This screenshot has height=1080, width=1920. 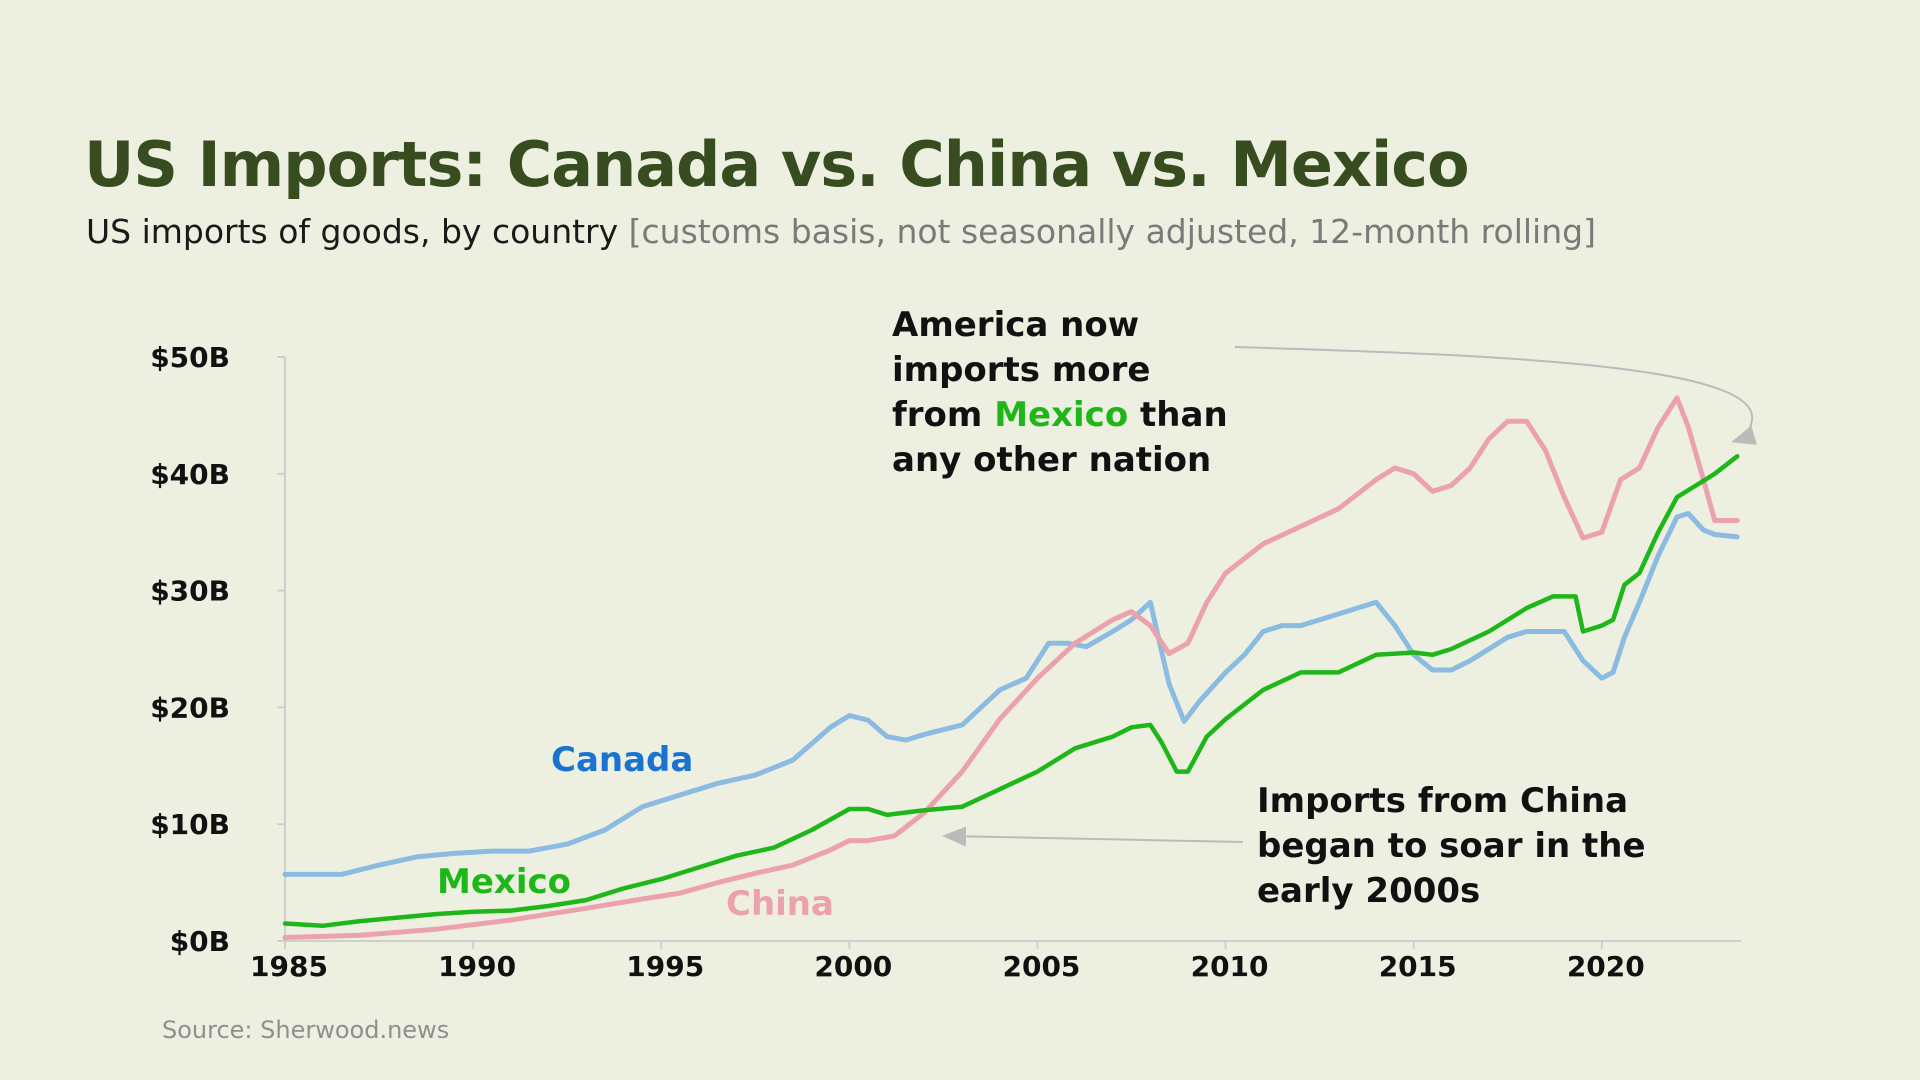 What do you see at coordinates (622, 760) in the screenshot?
I see `series-label-canada: Canada` at bounding box center [622, 760].